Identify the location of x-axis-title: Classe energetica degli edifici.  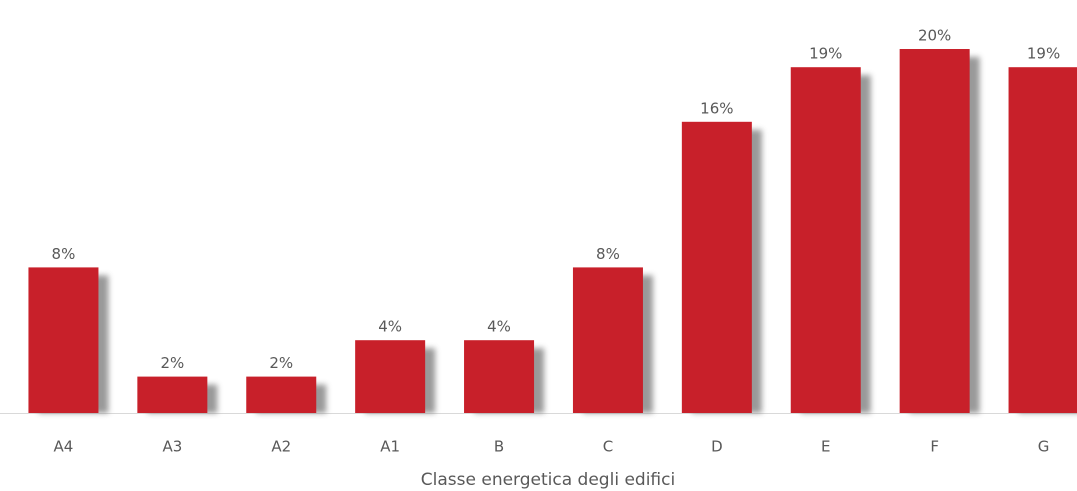
(548, 480).